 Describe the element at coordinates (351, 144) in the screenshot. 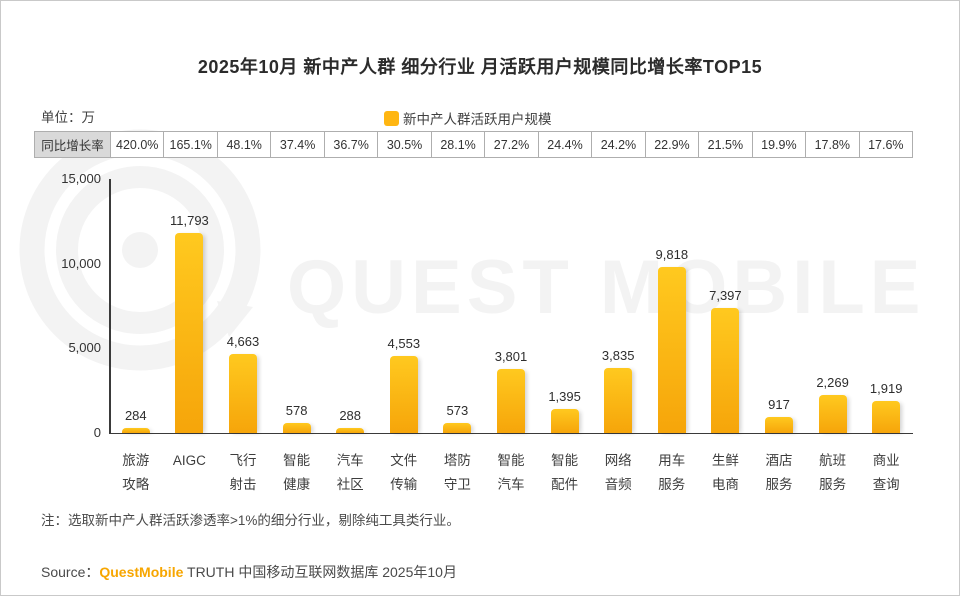

I see `growth-rate-cell: 36.7%` at that location.